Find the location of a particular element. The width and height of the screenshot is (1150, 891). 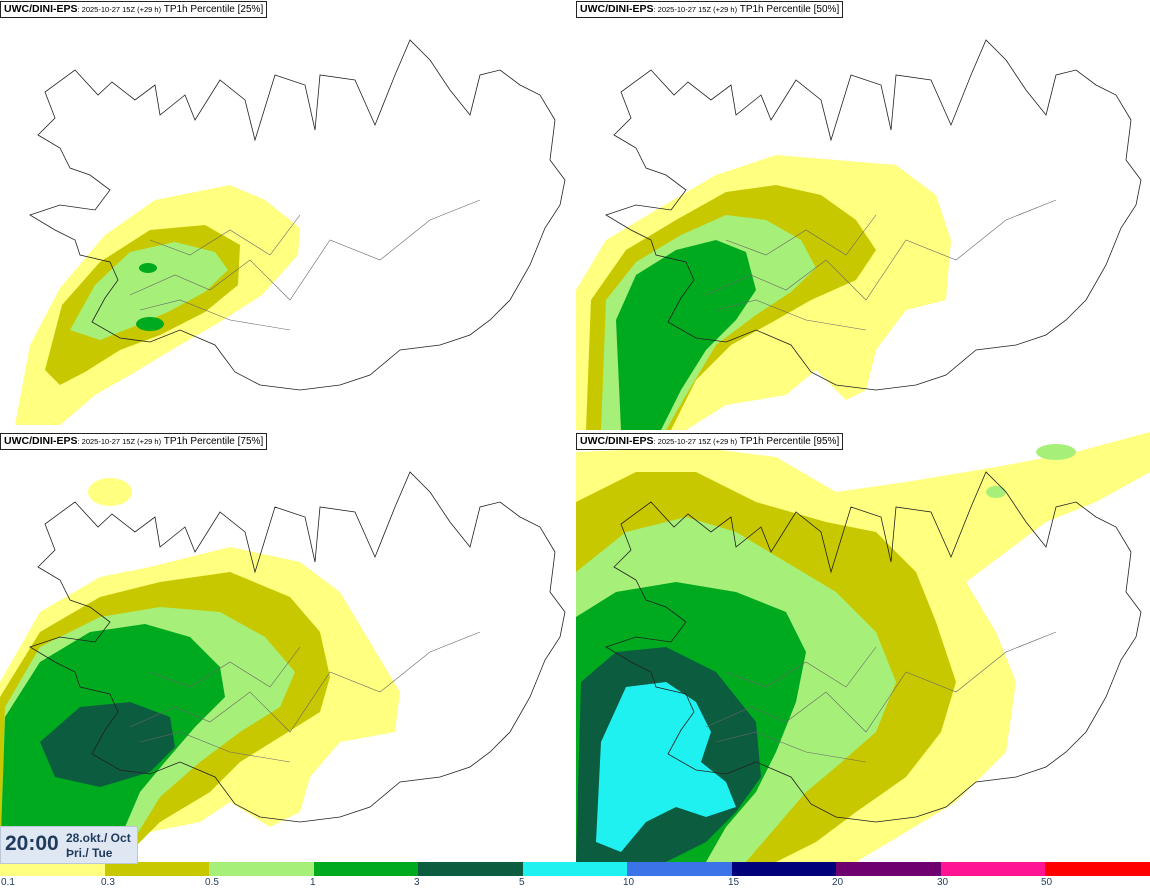

valid-date: 28.okt./ Oct Þri./ Tue is located at coordinates (98, 845).